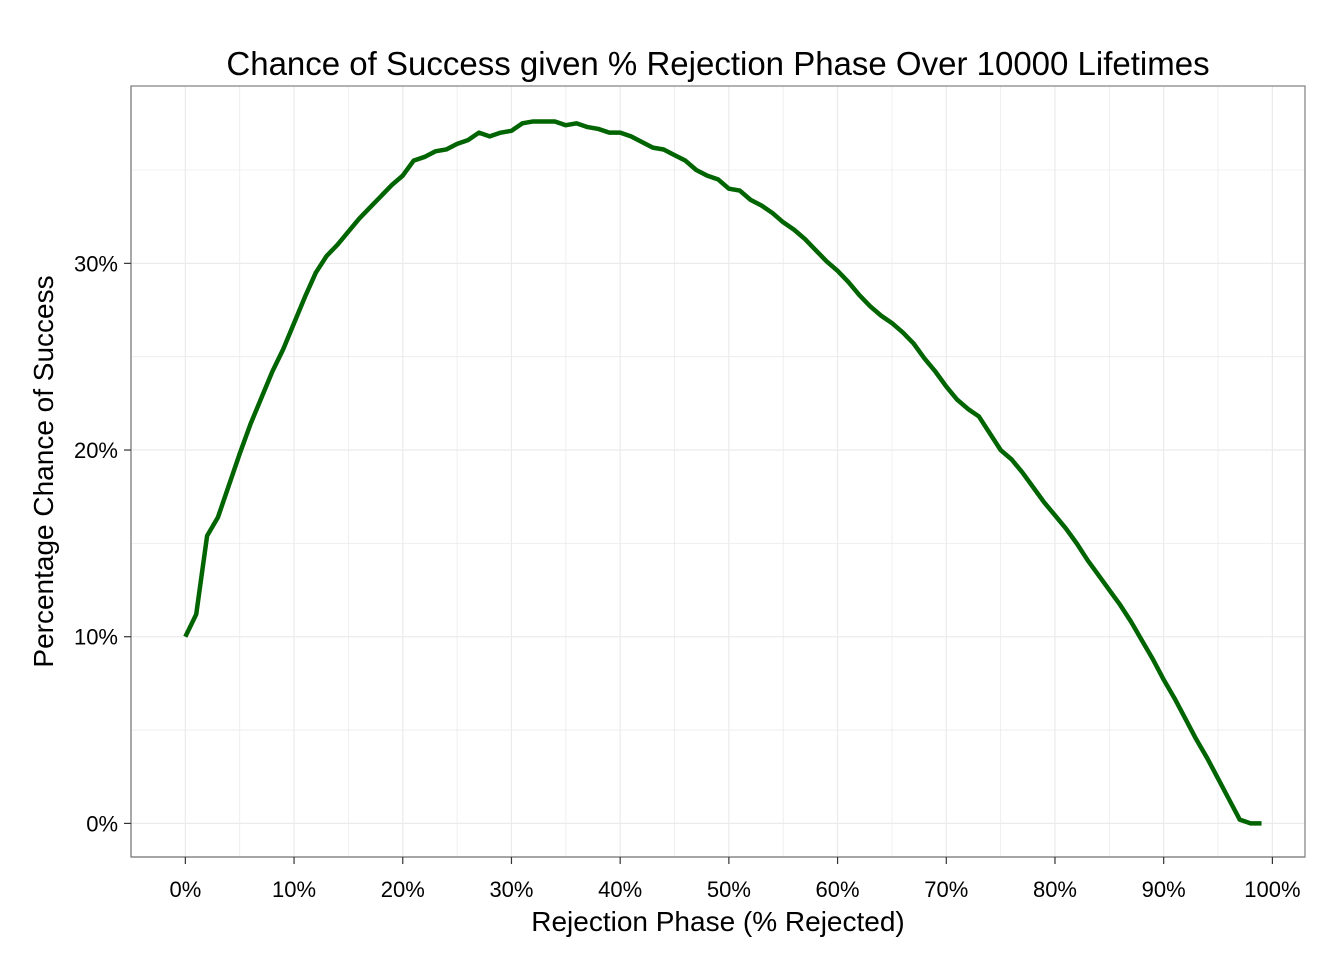  I want to click on x-axis-title: Rejection Phase (% Rejected), so click(718, 921).